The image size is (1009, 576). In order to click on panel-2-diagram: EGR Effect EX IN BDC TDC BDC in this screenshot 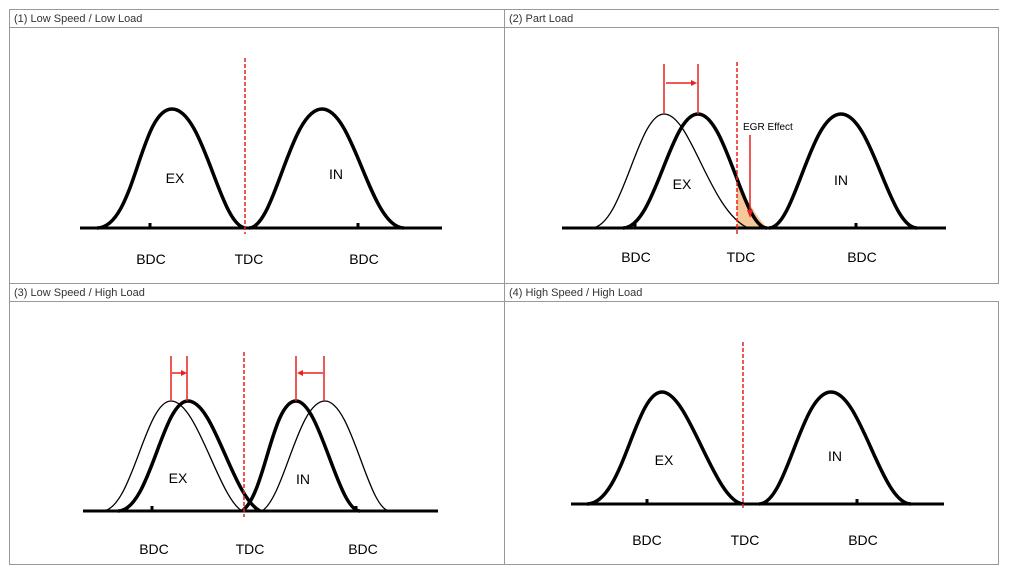, I will do `click(754, 163)`.